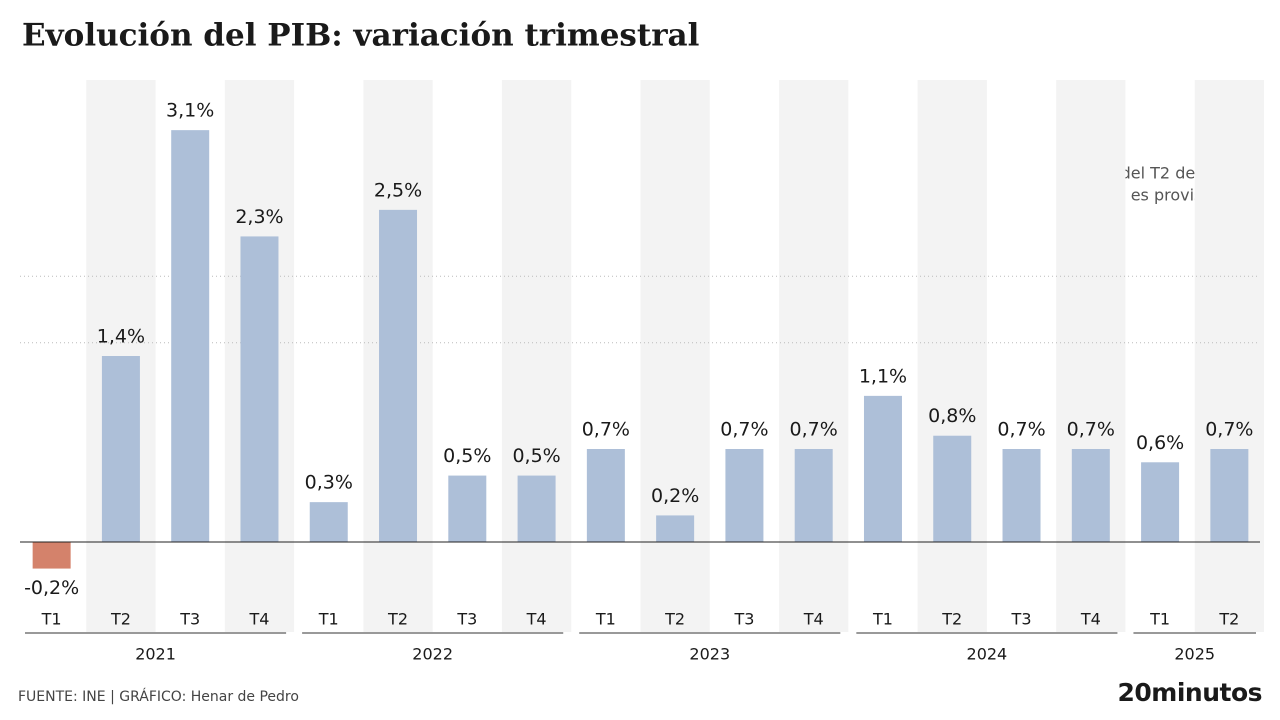  I want to click on group-label: 2022, so click(432, 654).